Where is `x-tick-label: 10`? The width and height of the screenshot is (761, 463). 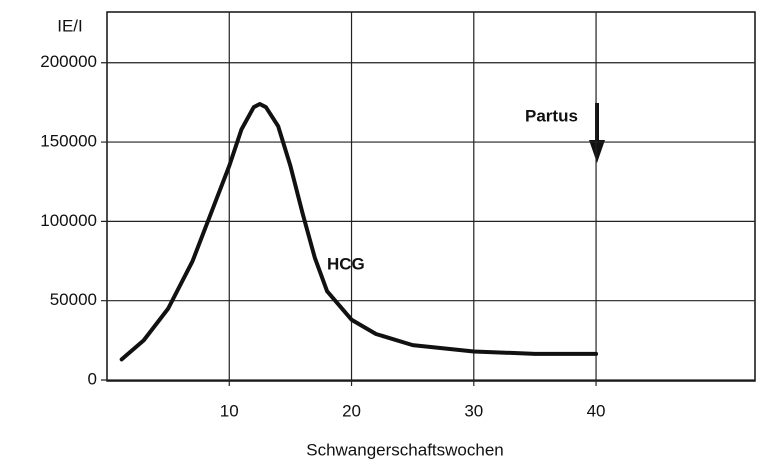
x-tick-label: 10 is located at coordinates (229, 410).